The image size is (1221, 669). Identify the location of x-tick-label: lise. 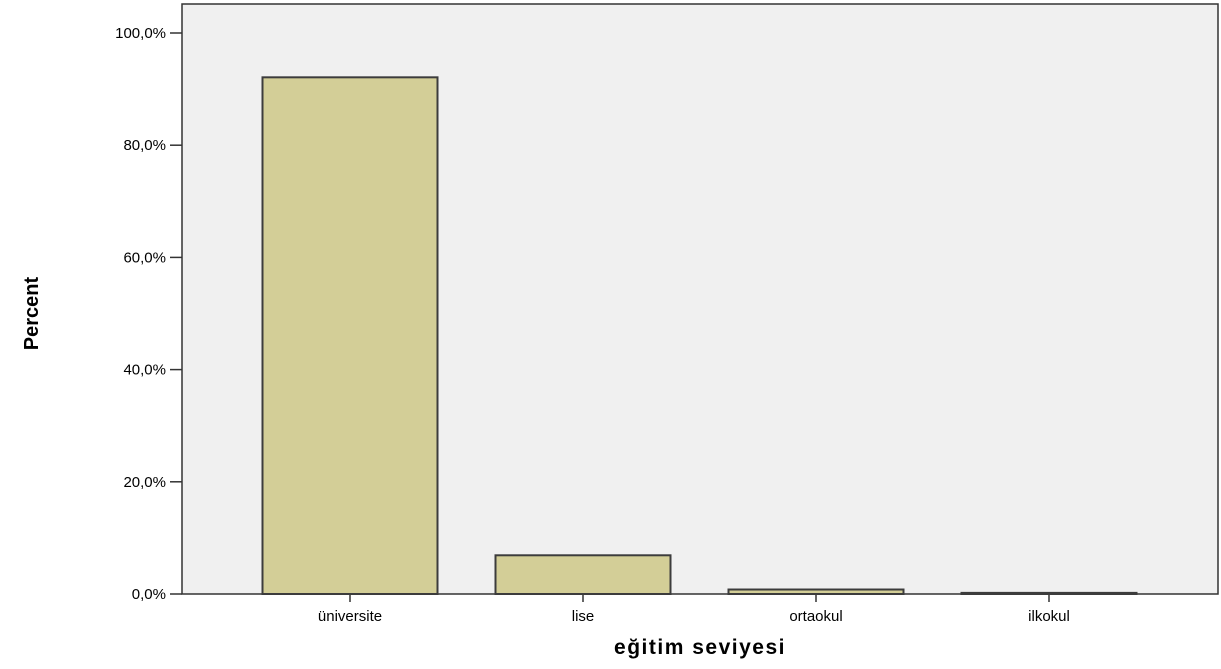
(583, 616).